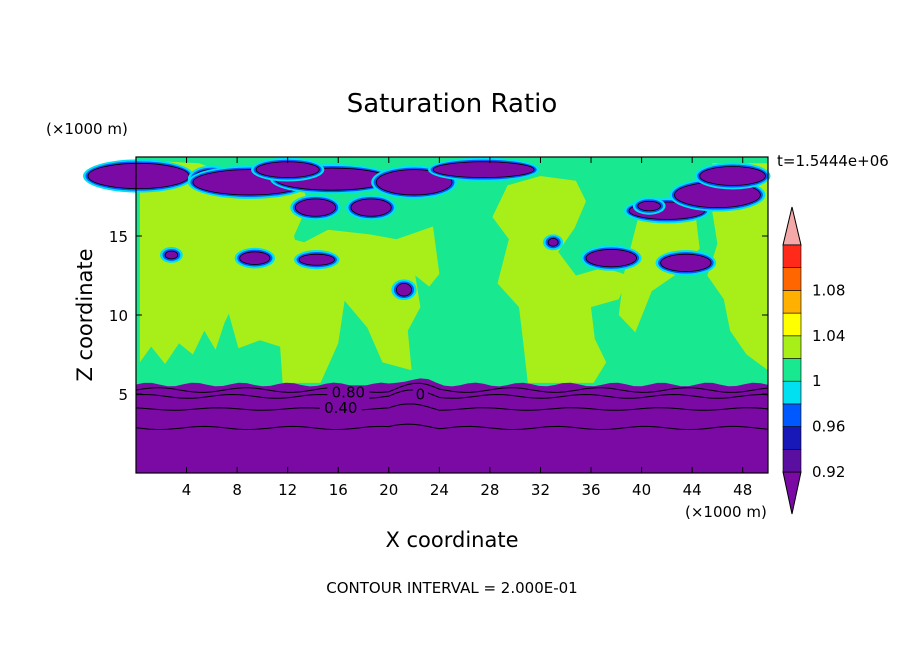 The height and width of the screenshot is (654, 904). Describe the element at coordinates (87, 129) in the screenshot. I see `y-unit-label: (×1000 m)` at that location.